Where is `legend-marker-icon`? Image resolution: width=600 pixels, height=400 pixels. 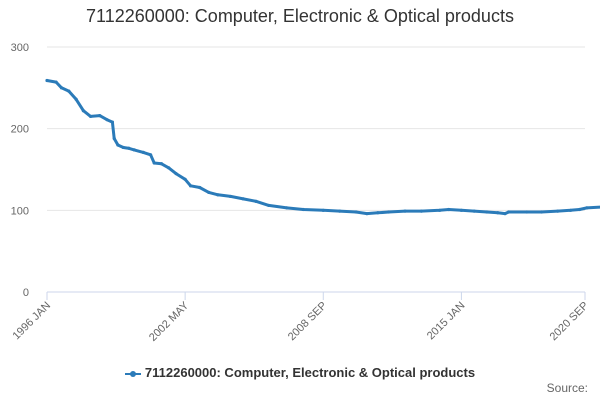
legend-marker-icon is located at coordinates (132, 373).